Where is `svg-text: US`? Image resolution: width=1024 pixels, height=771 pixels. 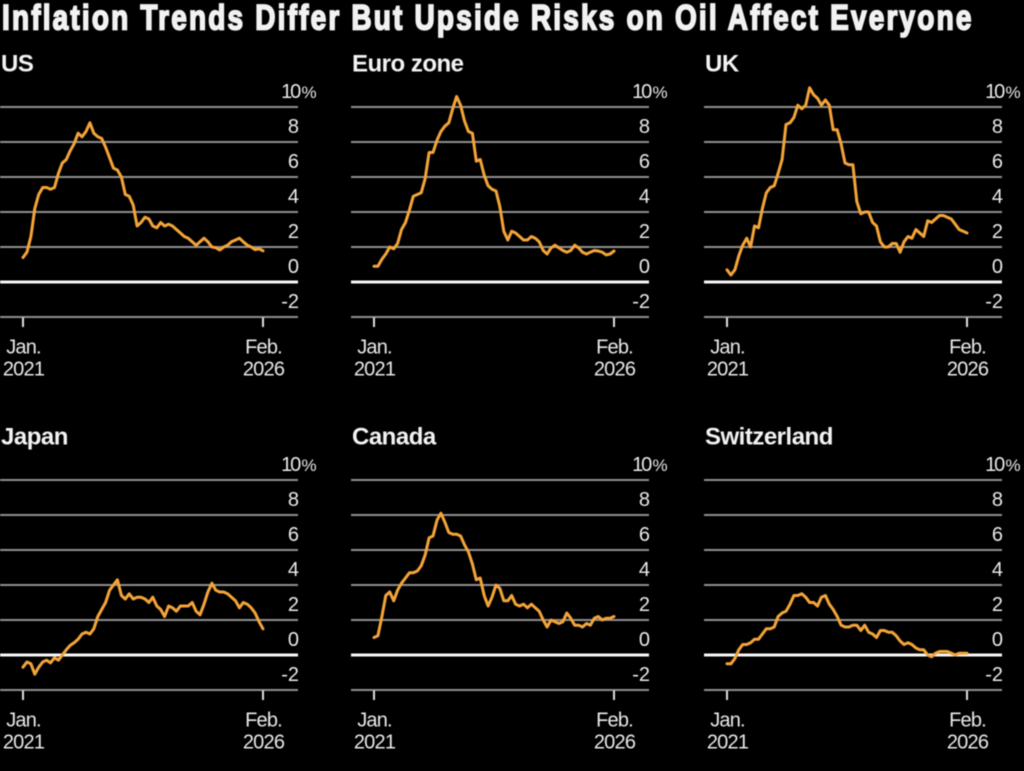 svg-text: US is located at coordinates (17, 64).